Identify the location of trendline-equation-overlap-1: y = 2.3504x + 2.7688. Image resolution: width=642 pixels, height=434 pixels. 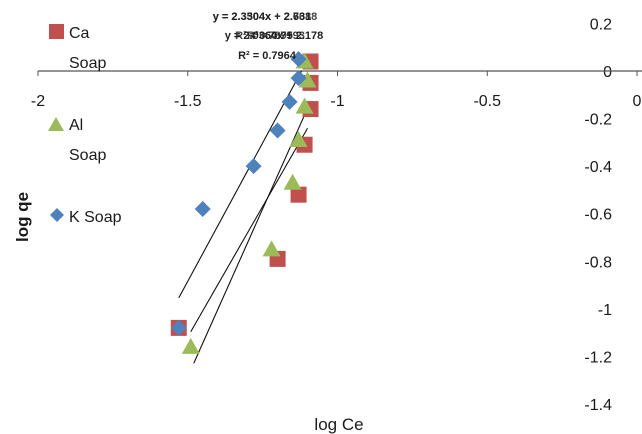
(265, 17).